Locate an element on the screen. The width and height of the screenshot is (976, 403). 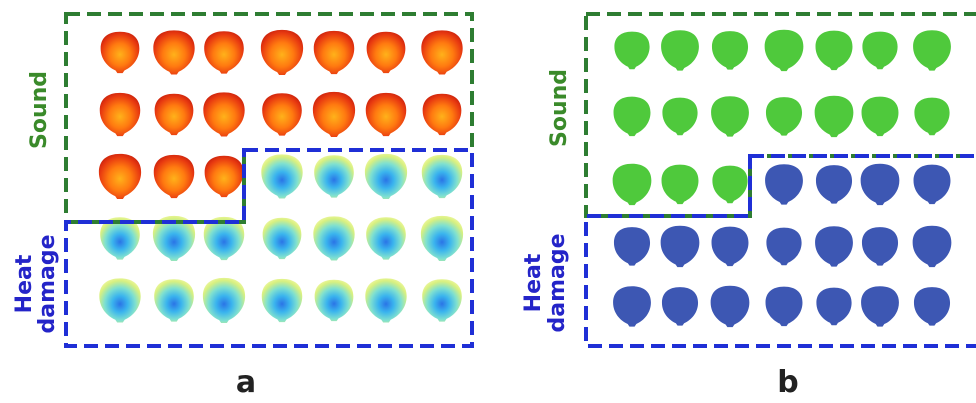
kernel-heat-r4c1 is located at coordinates (632, 246).